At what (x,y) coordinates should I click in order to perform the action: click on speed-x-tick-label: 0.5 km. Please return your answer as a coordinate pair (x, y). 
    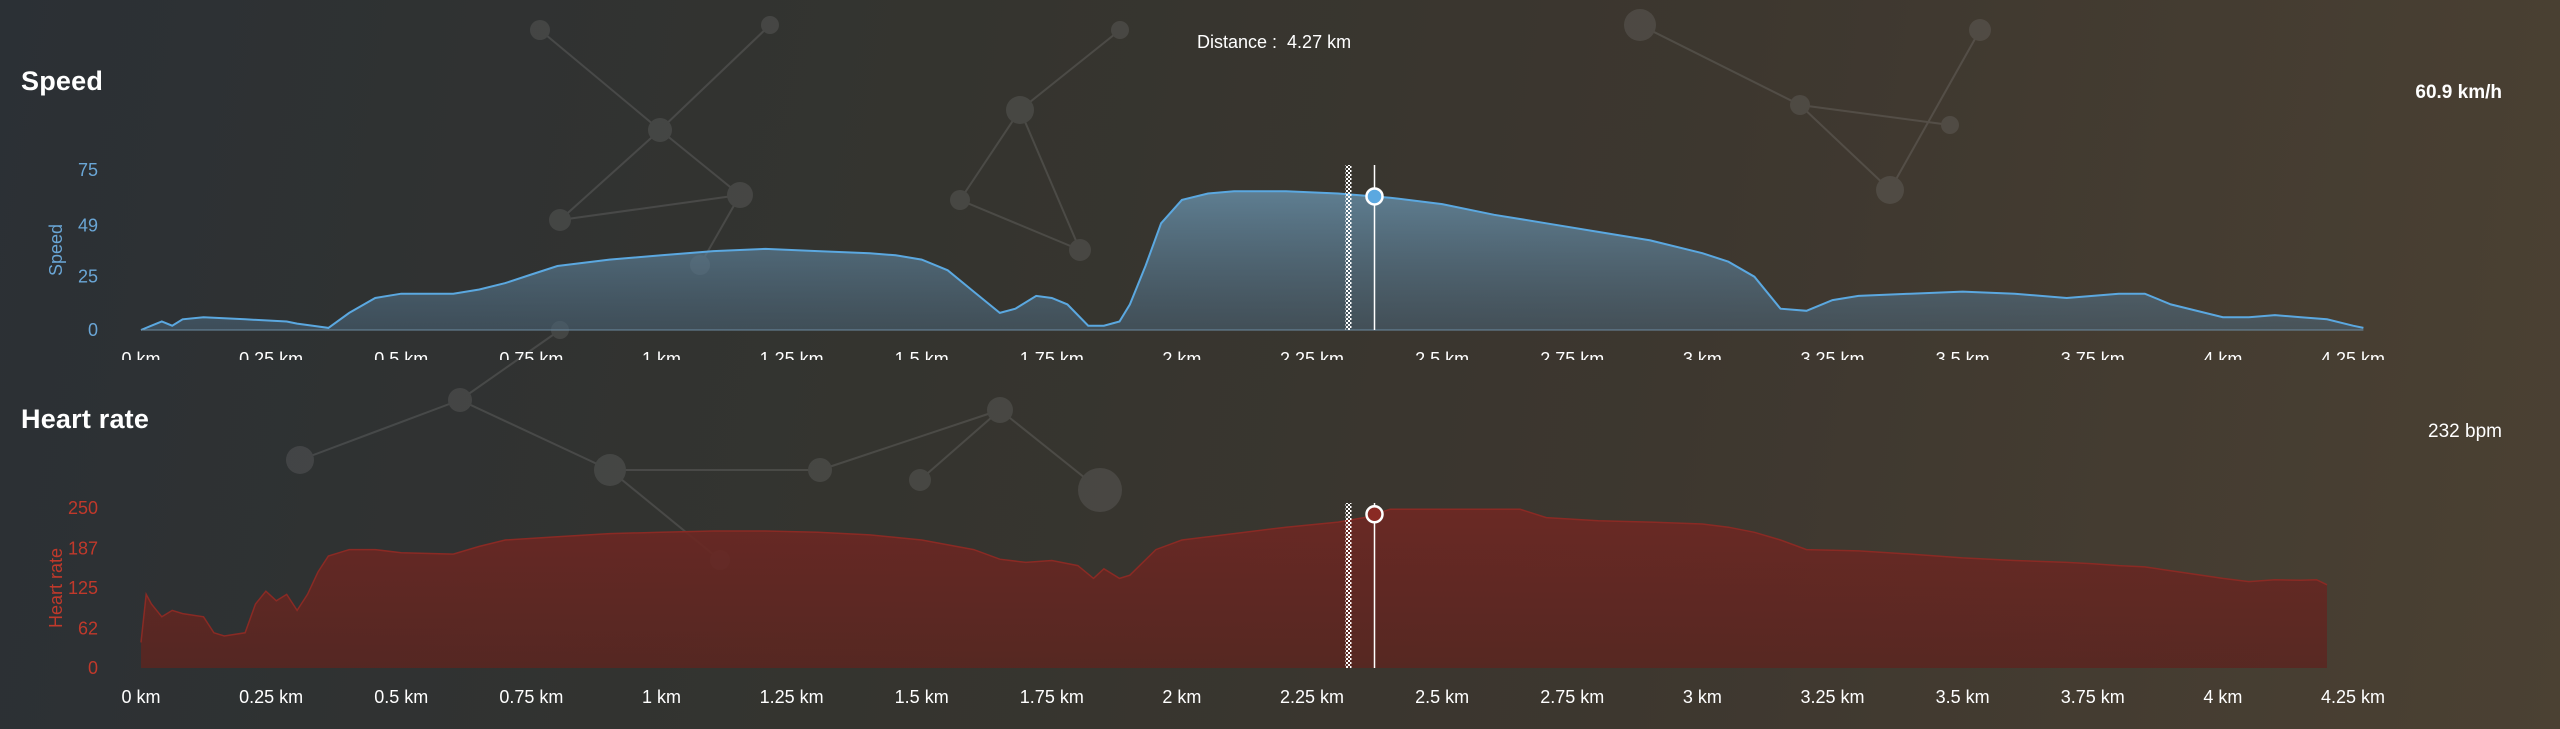
    Looking at the image, I should click on (401, 354).